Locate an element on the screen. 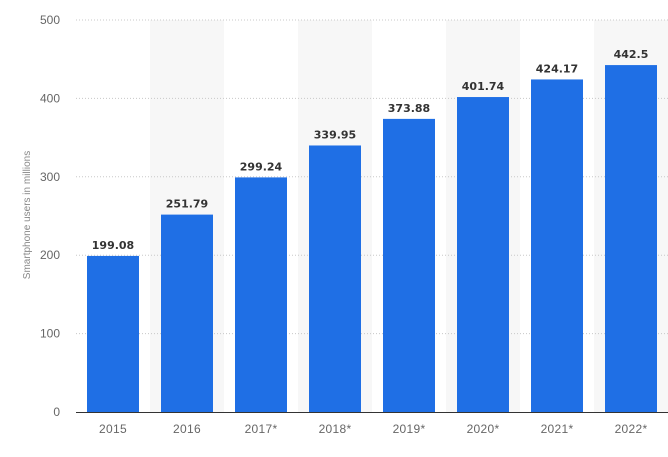 This screenshot has width=668, height=457. data-label: 373.88 is located at coordinates (409, 108).